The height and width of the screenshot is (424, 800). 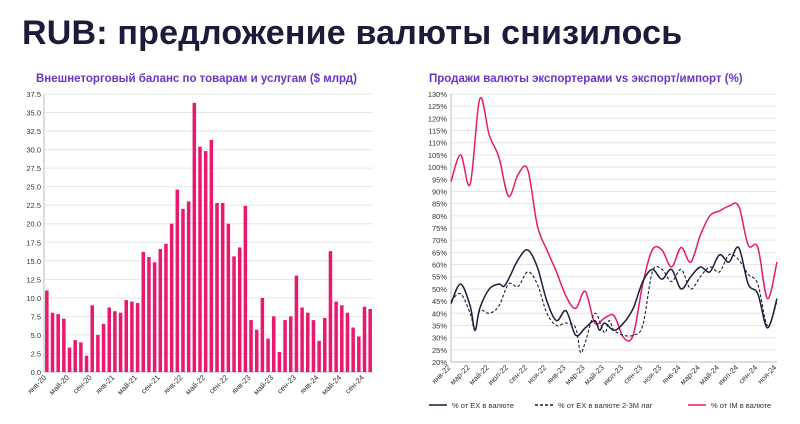 I want to click on x-tick-label: мар-23, so click(x=575, y=375).